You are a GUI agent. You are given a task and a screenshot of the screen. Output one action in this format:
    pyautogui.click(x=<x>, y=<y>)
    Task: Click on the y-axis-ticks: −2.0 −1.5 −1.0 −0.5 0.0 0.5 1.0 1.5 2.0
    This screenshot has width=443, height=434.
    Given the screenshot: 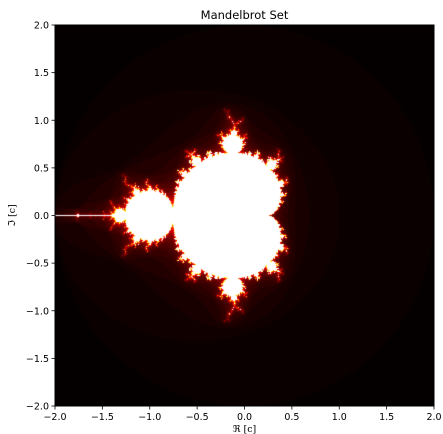 What is the action you would take?
    pyautogui.click(x=40, y=217)
    